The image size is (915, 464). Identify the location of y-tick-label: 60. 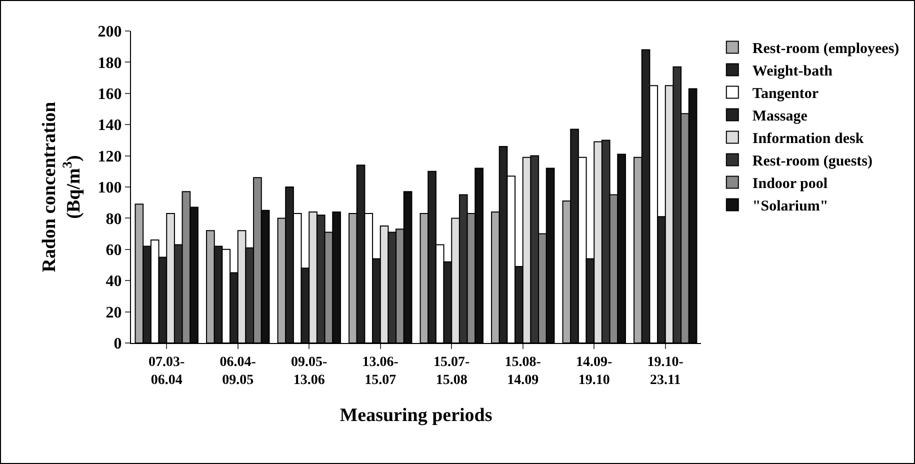
(114, 250).